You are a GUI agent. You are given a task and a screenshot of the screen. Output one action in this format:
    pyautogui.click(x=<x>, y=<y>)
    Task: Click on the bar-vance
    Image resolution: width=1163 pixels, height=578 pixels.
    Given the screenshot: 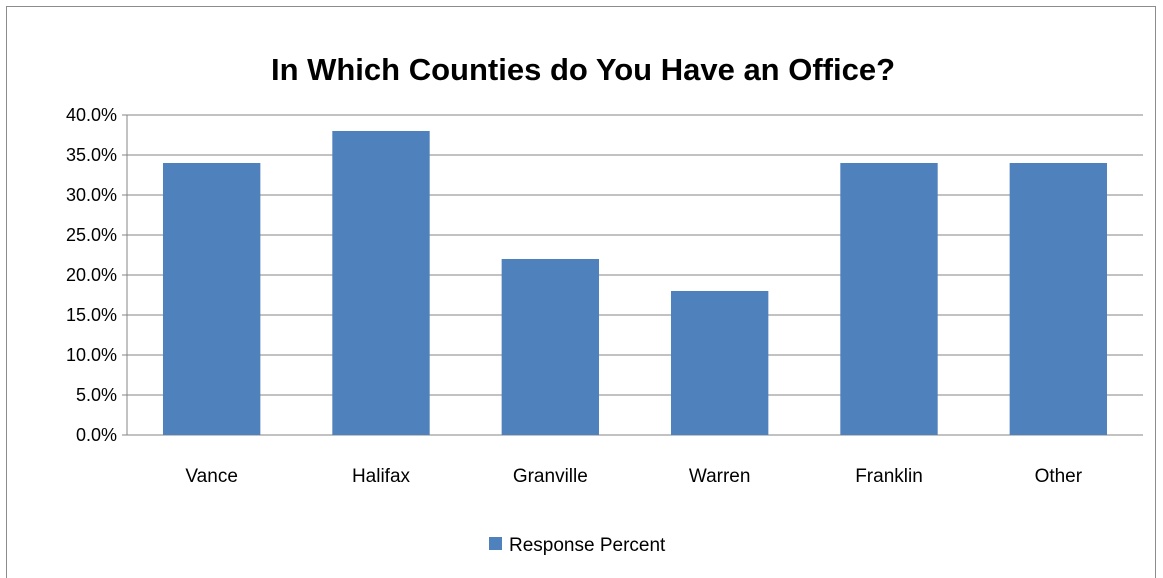 What is the action you would take?
    pyautogui.click(x=211, y=299)
    